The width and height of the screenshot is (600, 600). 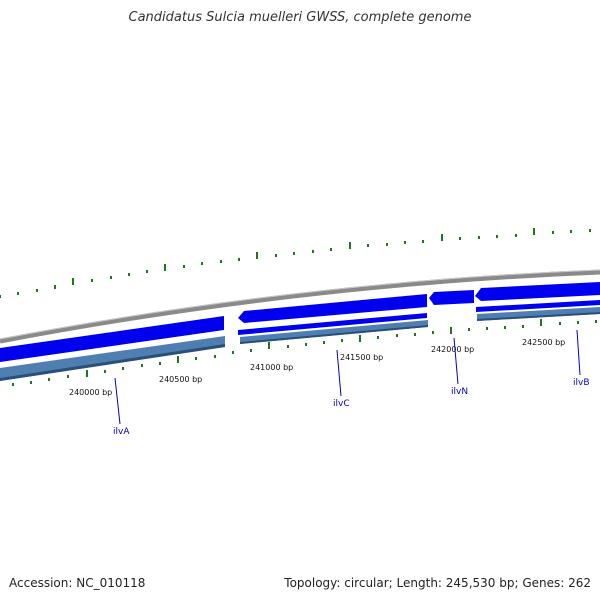 I want to click on gene-label-ilvC: ilvC, so click(x=341, y=404).